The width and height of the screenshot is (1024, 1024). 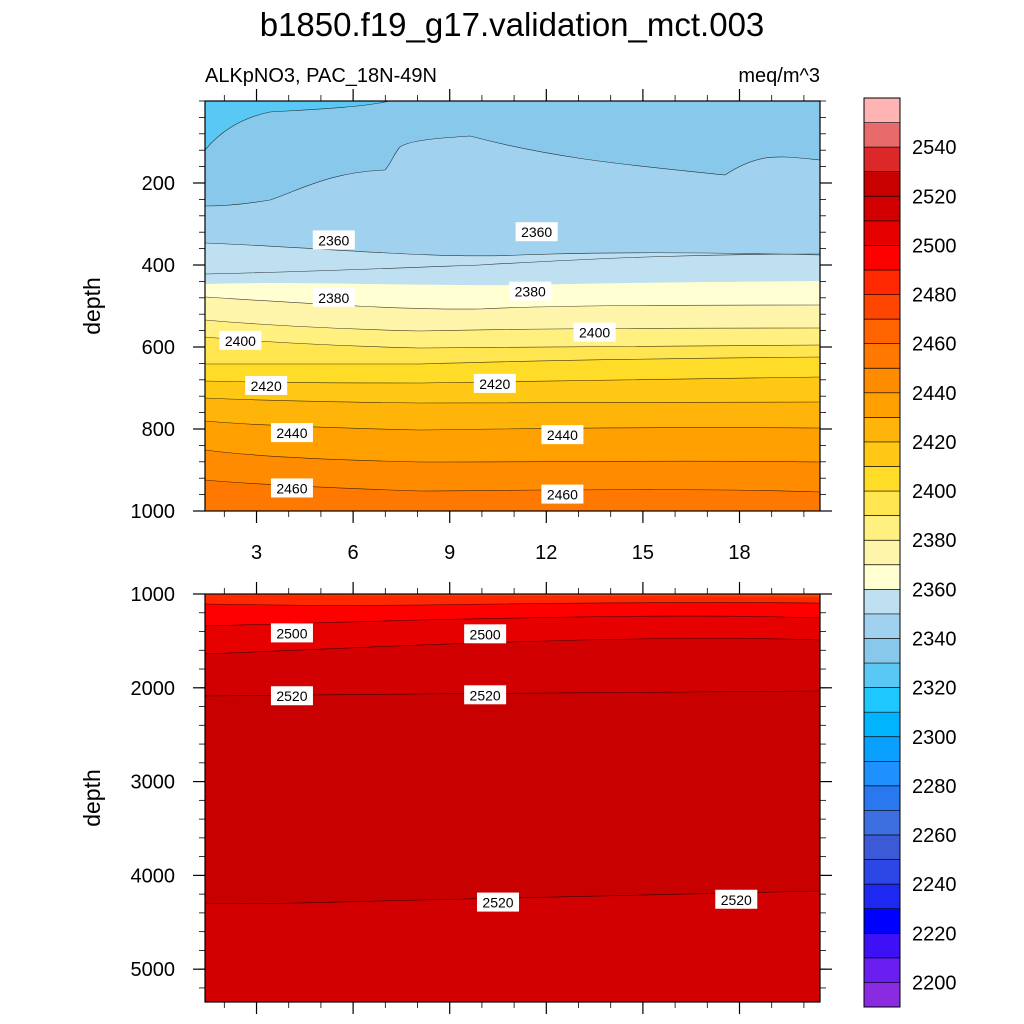 I want to click on x-tick-label: 12, so click(x=546, y=553).